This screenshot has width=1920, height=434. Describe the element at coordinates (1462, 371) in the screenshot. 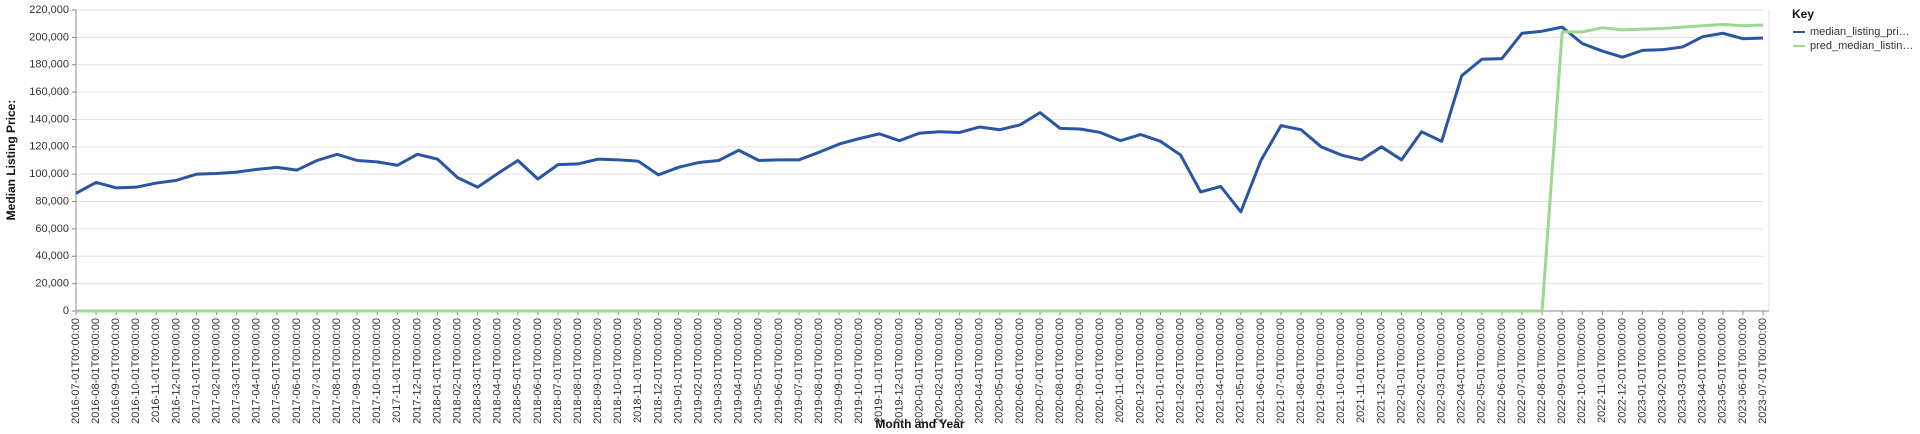

I see `x-tick-label: 2022-04-01T00:00:00` at that location.